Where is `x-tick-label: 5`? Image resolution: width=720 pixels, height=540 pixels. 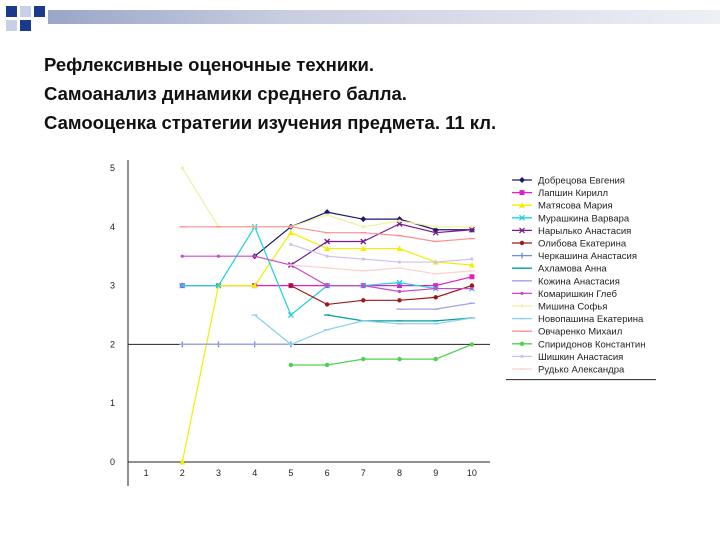
x-tick-label: 5 is located at coordinates (290, 473).